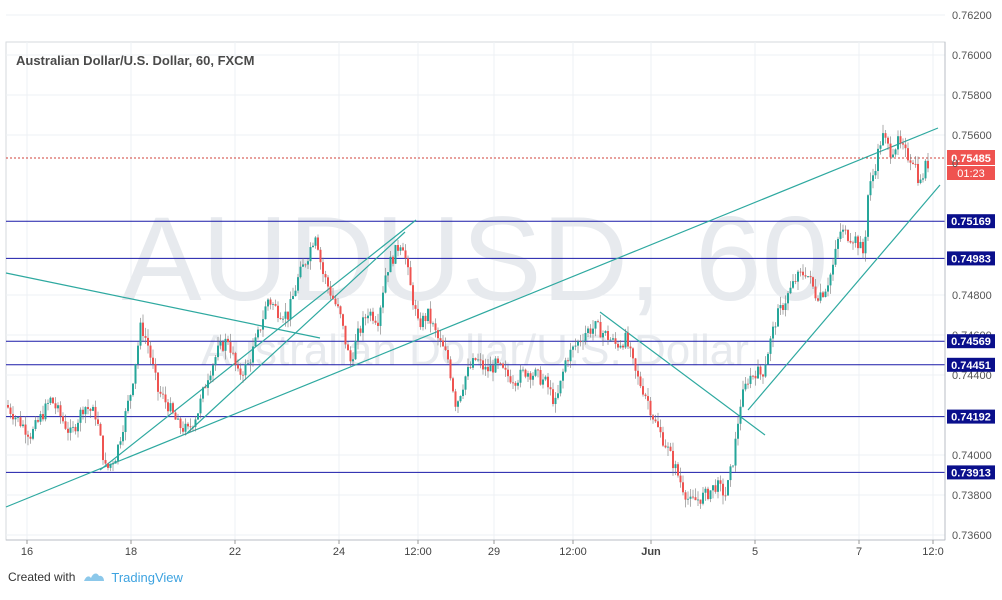 This screenshot has width=1002, height=600. Describe the element at coordinates (971, 364) in the screenshot. I see `level-price-tag` at that location.